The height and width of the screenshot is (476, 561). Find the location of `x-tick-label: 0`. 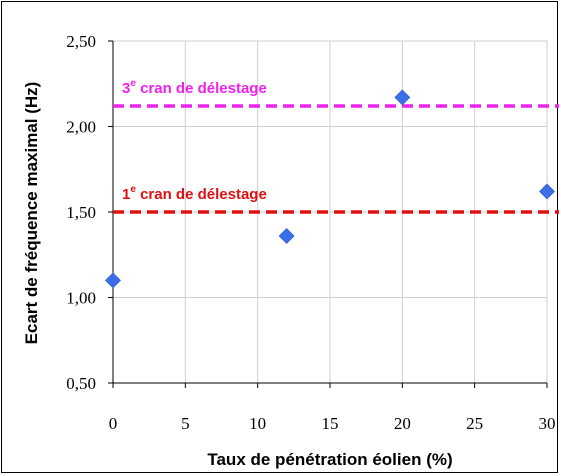

x-tick-label: 0 is located at coordinates (113, 423).